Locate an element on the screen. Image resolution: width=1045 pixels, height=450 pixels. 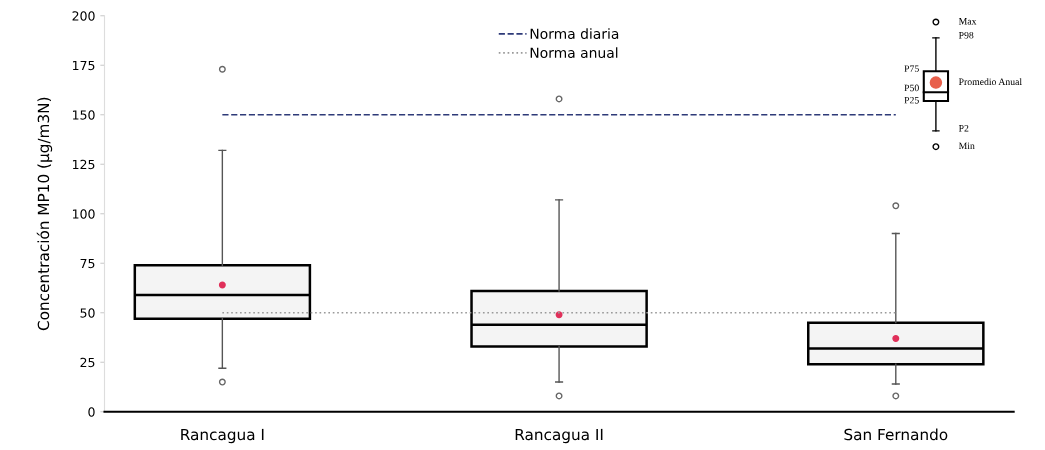
text: Min is located at coordinates (966, 145).